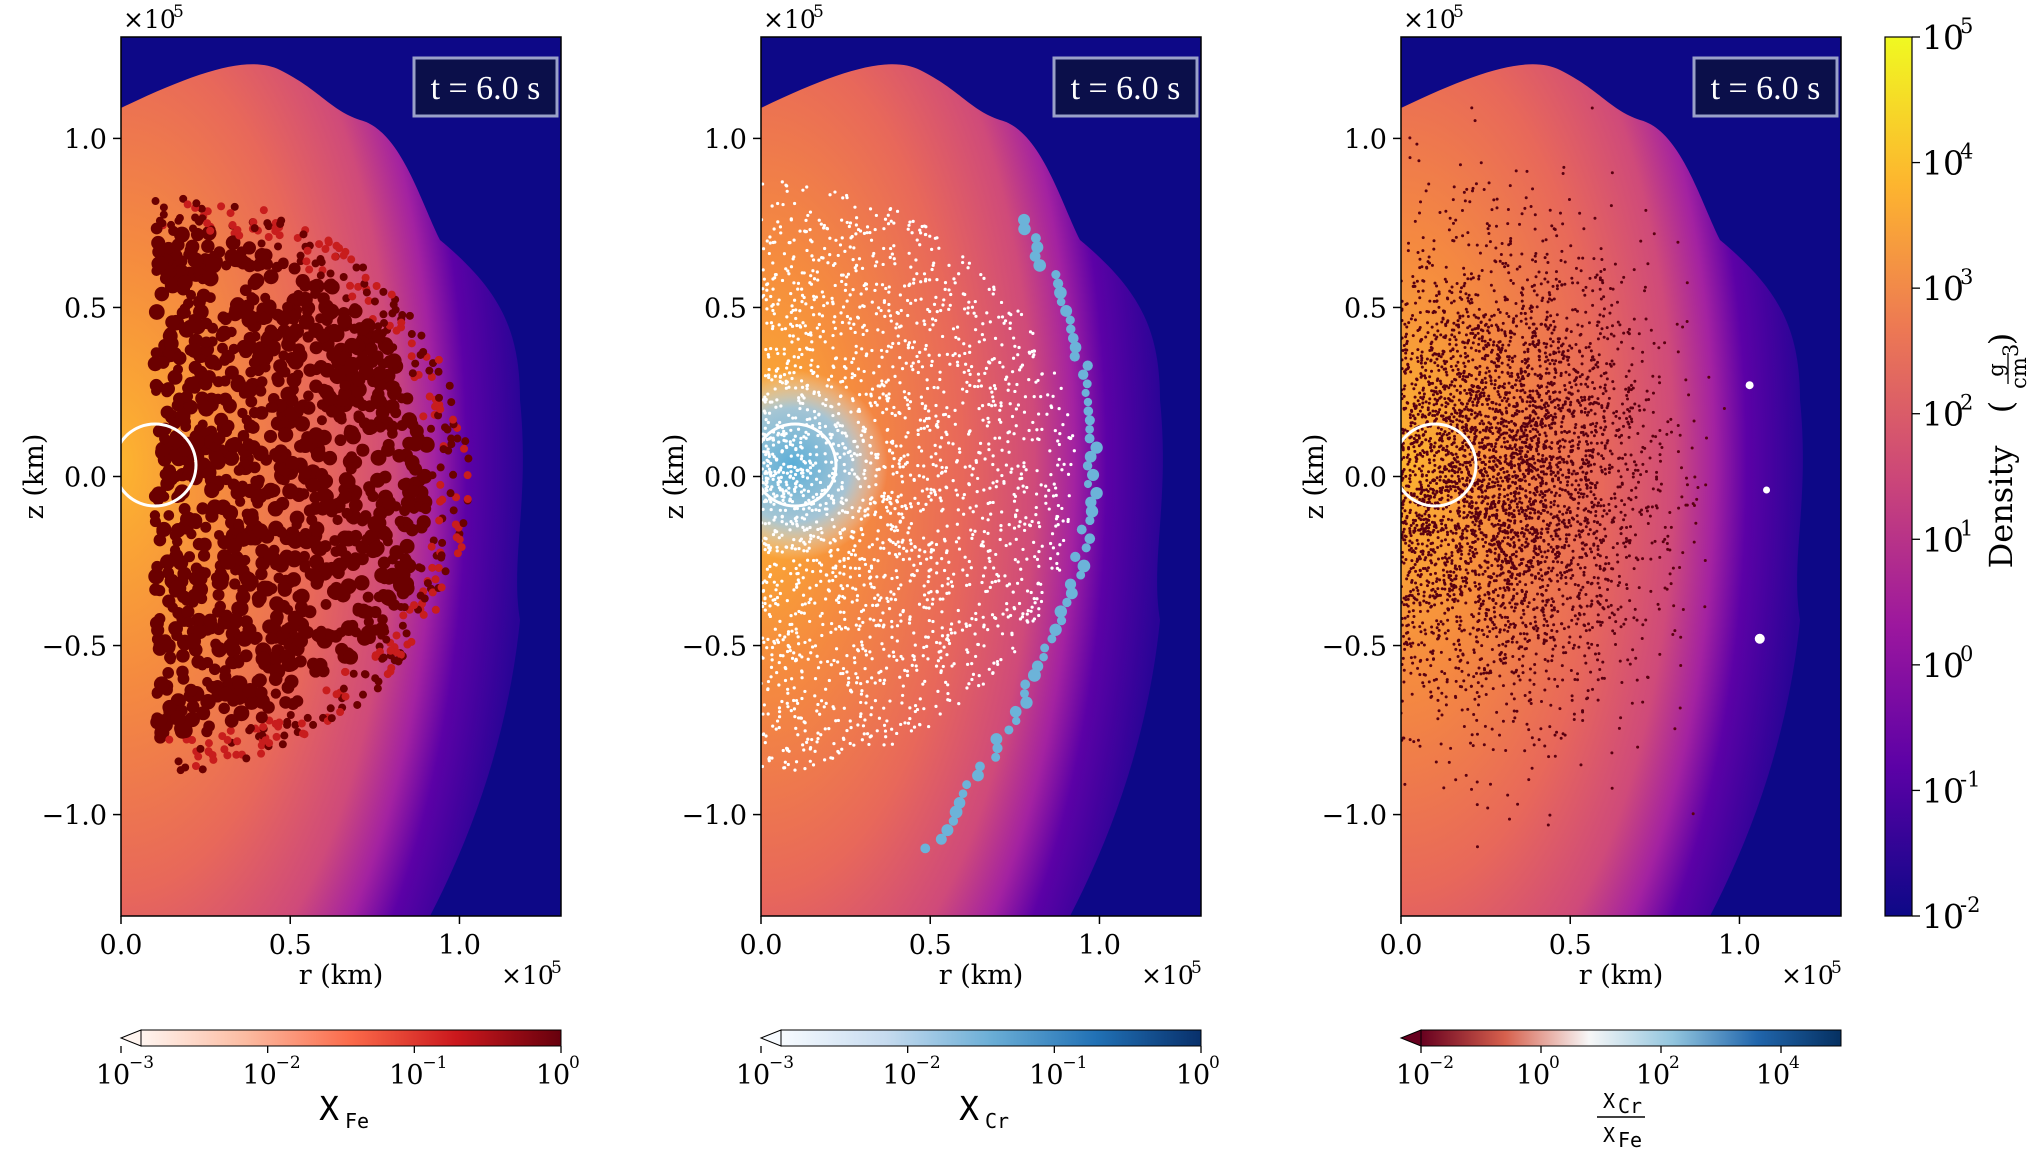 The height and width of the screenshot is (1158, 2035). What do you see at coordinates (1016, 721) in the screenshot?
I see `cr-particle-large` at bounding box center [1016, 721].